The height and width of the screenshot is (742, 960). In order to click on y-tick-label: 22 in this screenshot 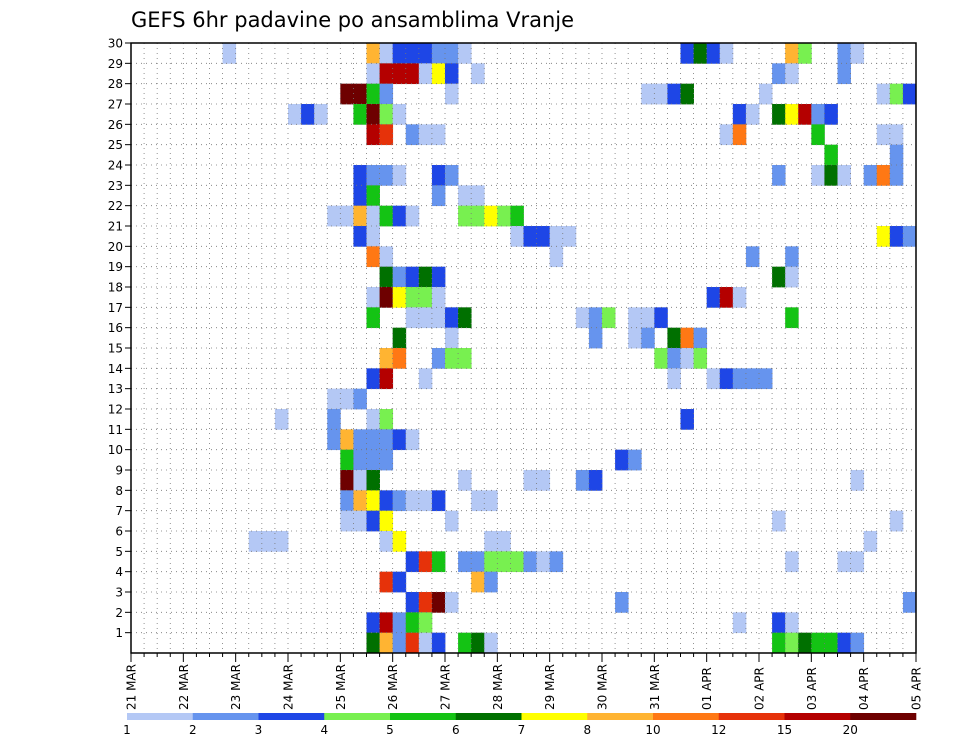, I will do `click(115, 206)`.